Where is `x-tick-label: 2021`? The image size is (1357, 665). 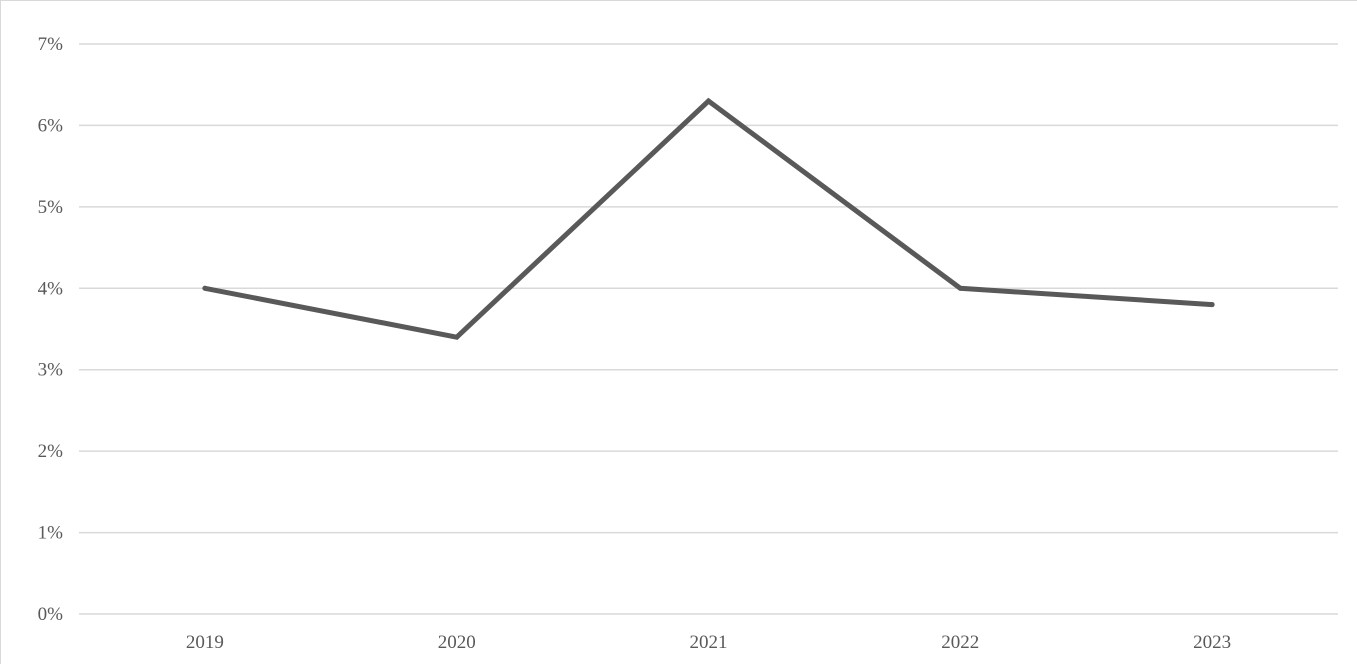
x-tick-label: 2021 is located at coordinates (709, 642).